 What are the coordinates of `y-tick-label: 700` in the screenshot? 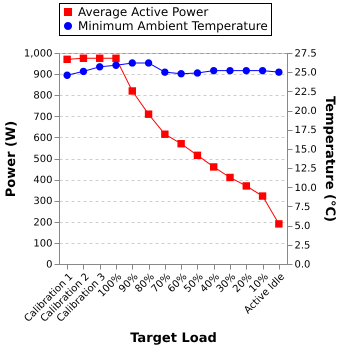 It's located at (42, 117).